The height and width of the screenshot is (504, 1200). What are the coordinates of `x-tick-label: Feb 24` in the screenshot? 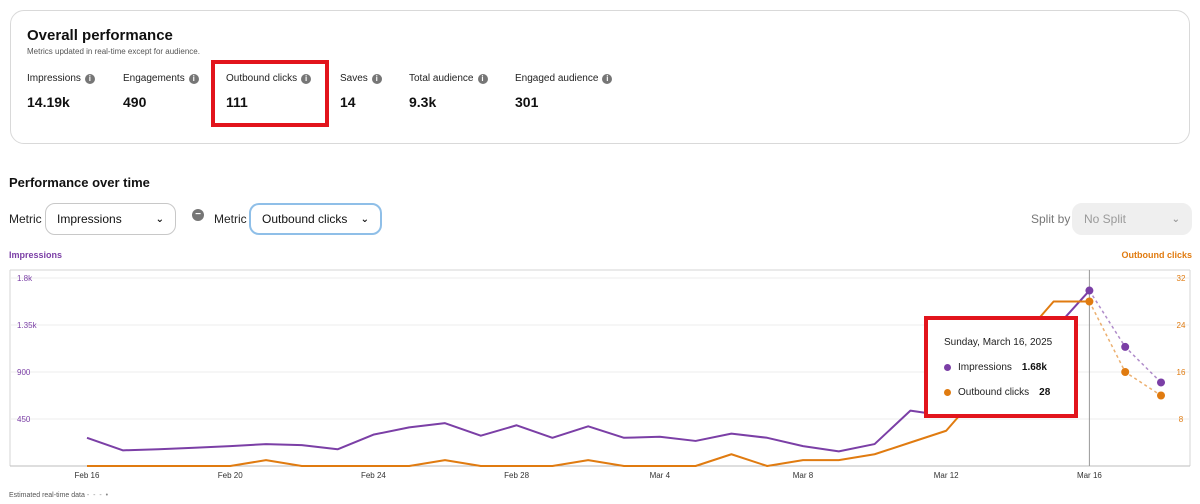 It's located at (373, 475).